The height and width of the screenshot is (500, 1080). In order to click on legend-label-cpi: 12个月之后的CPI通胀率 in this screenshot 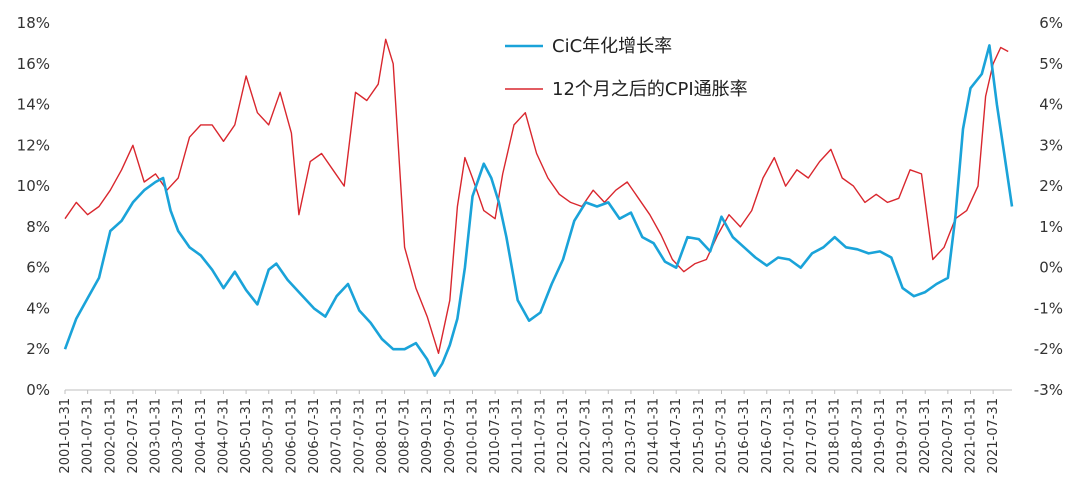, I will do `click(650, 89)`.